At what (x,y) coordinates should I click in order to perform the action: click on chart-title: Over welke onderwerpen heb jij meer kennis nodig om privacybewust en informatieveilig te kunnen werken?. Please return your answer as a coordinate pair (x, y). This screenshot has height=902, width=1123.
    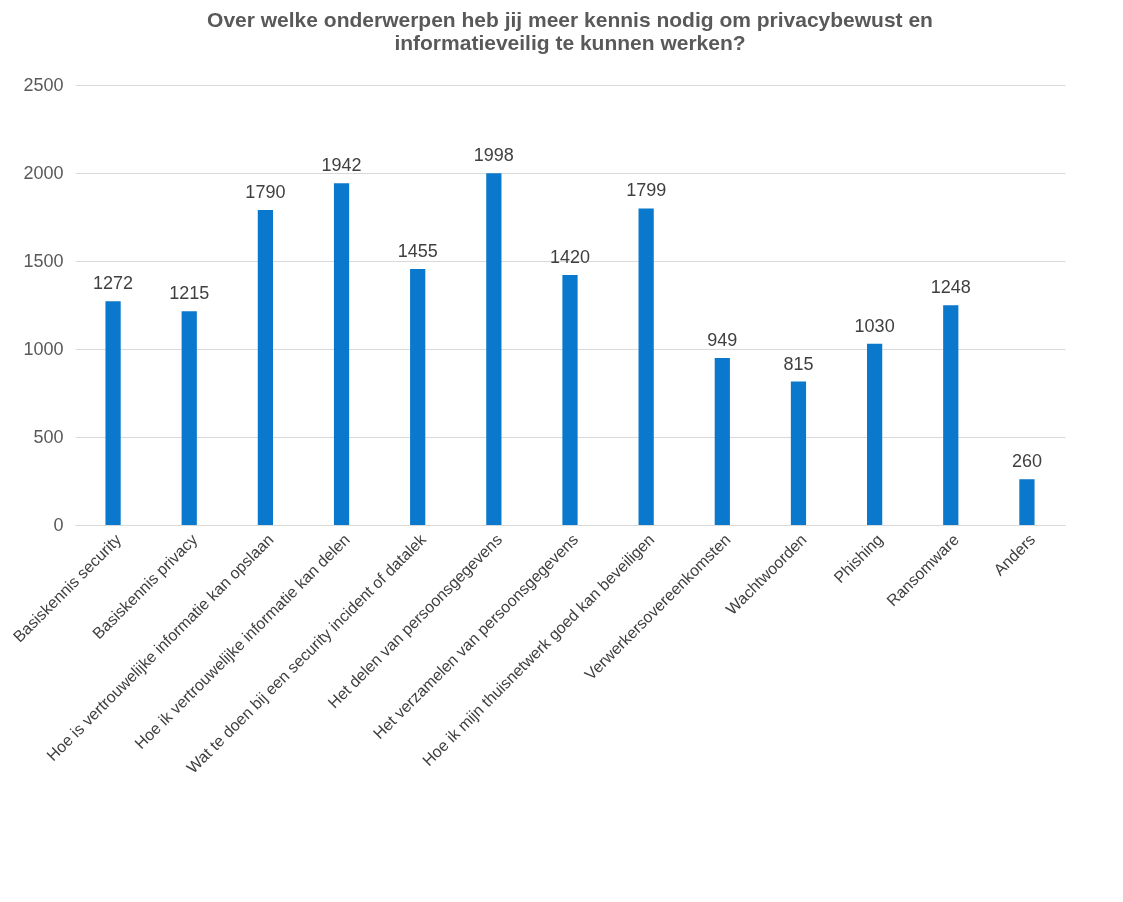
    Looking at the image, I should click on (570, 31).